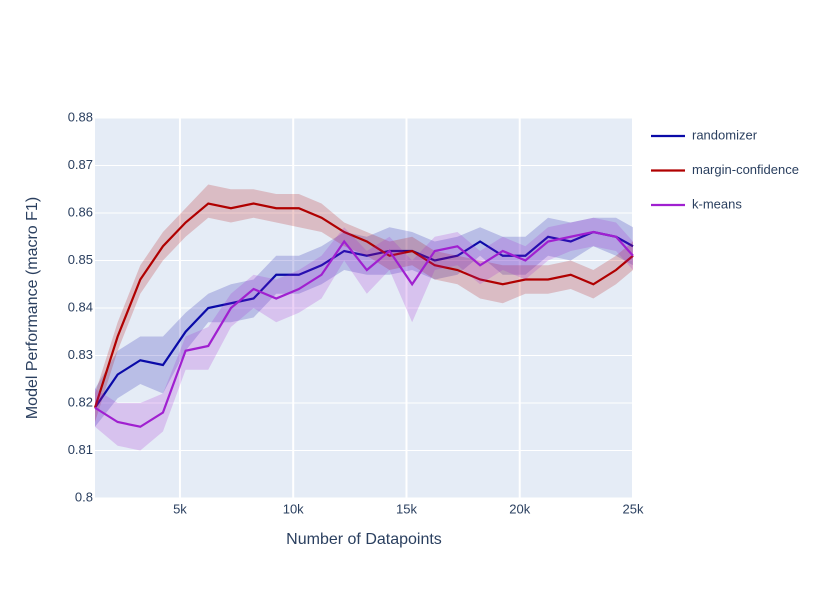  What do you see at coordinates (725, 134) in the screenshot?
I see `legend-label: randomizer` at bounding box center [725, 134].